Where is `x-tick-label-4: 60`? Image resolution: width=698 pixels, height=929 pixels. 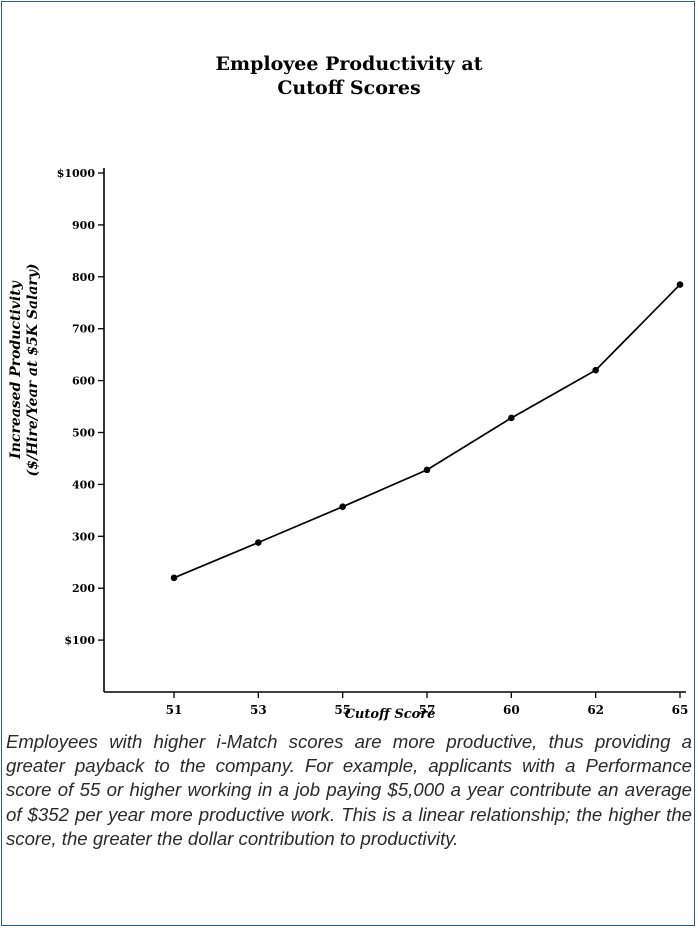
x-tick-label-4: 60 is located at coordinates (511, 710).